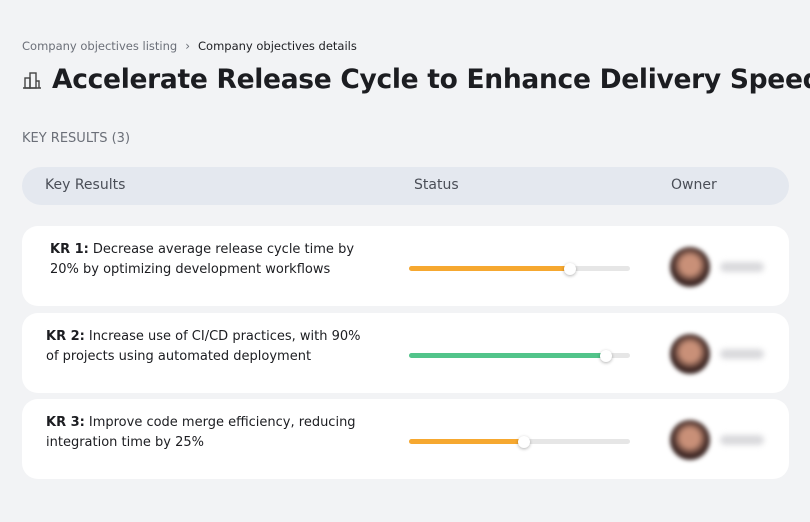  I want to click on key-result-label: KR 3:, so click(65, 422).